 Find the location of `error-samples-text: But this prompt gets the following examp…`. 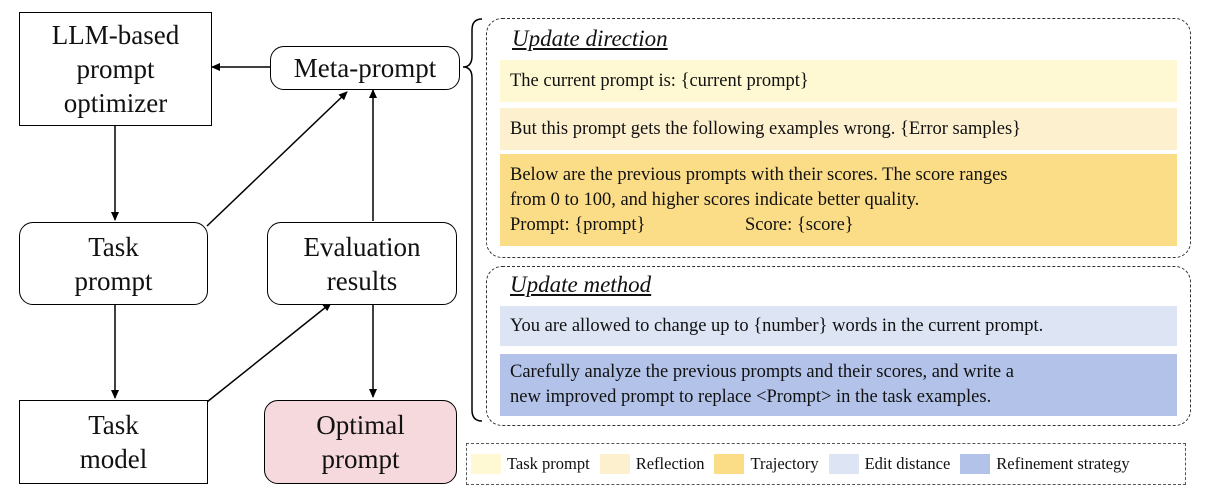

error-samples-text: But this prompt gets the following examp… is located at coordinates (766, 128).